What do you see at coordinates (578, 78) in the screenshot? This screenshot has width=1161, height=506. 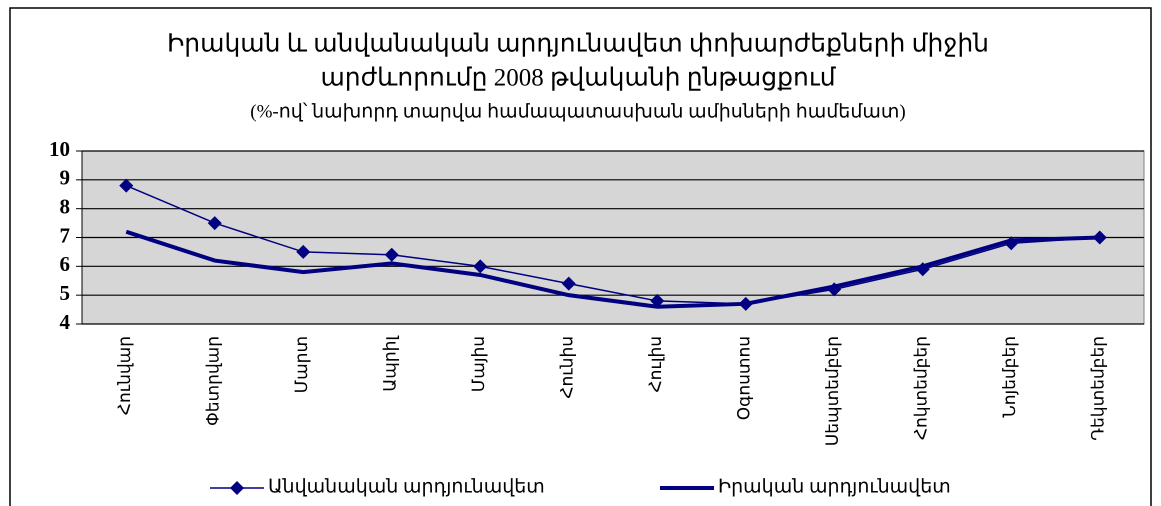 I see `chart-title: արժևորումը 2008 թվականի ընթացքում` at bounding box center [578, 78].